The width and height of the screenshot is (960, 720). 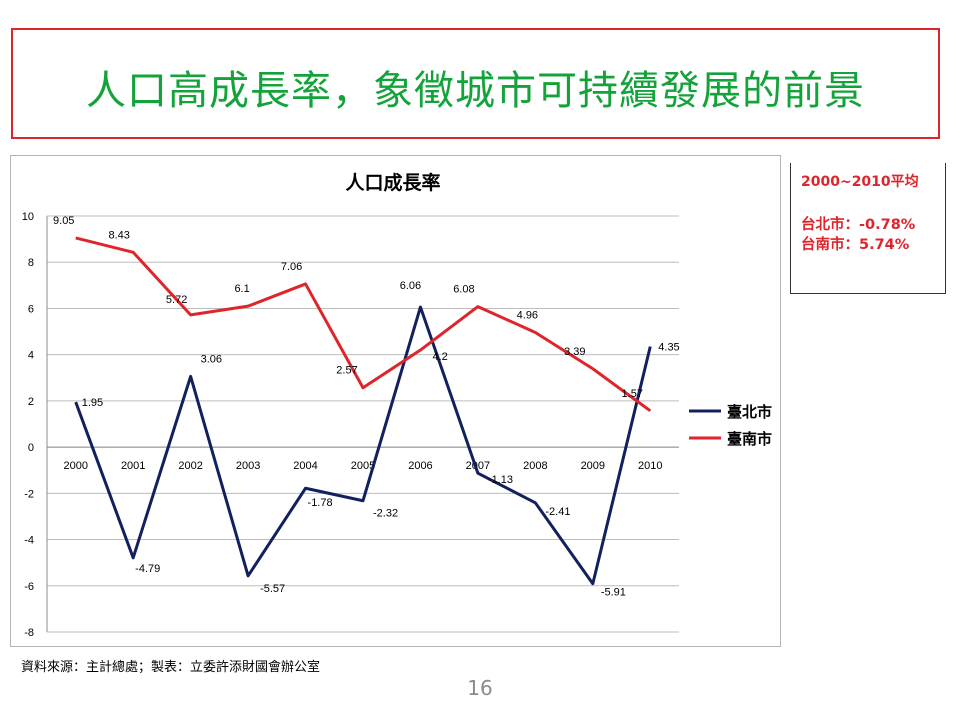 I want to click on x-tick-label: 2009, so click(x=593, y=466).